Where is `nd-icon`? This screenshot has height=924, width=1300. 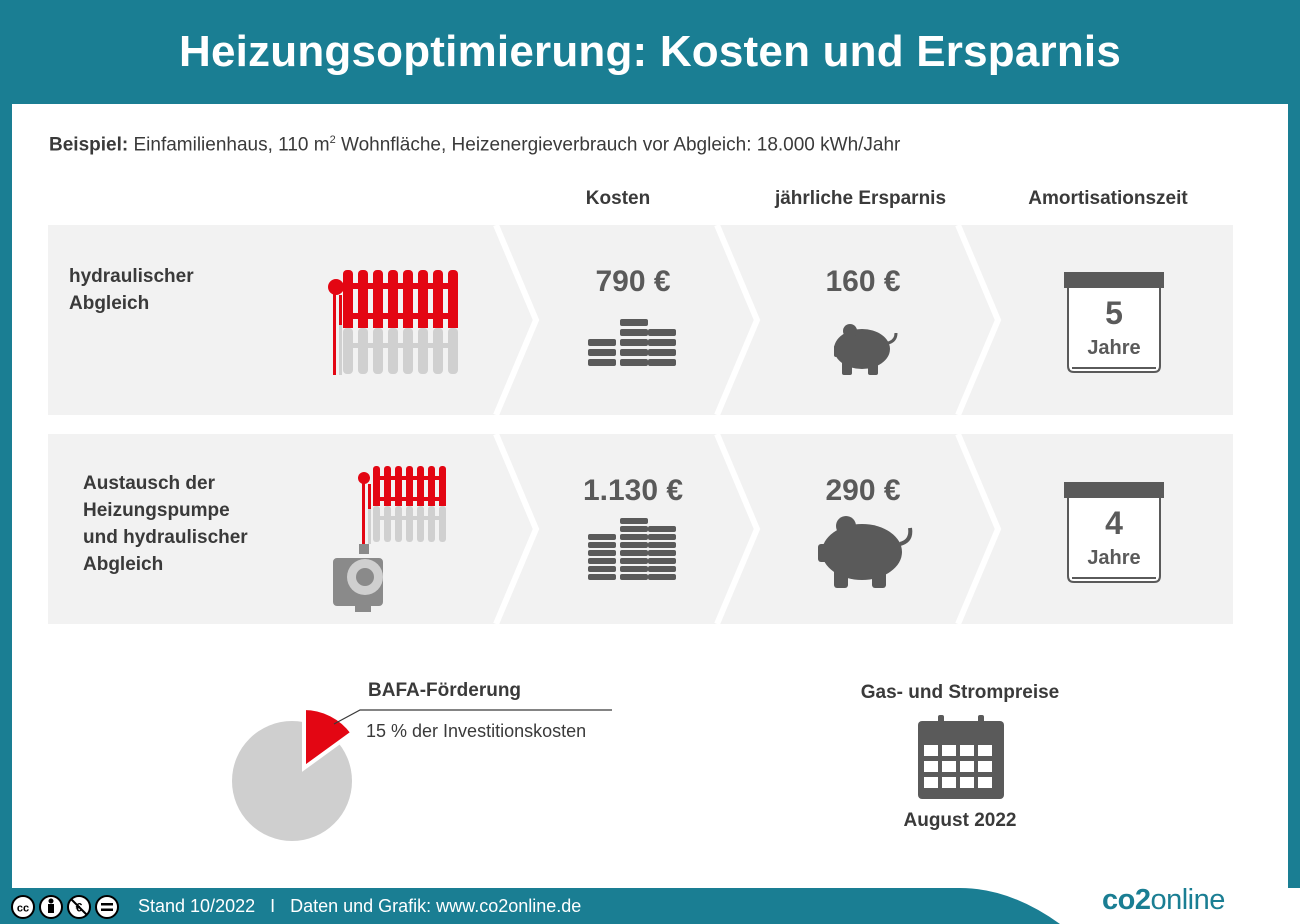
nd-icon is located at coordinates (107, 907).